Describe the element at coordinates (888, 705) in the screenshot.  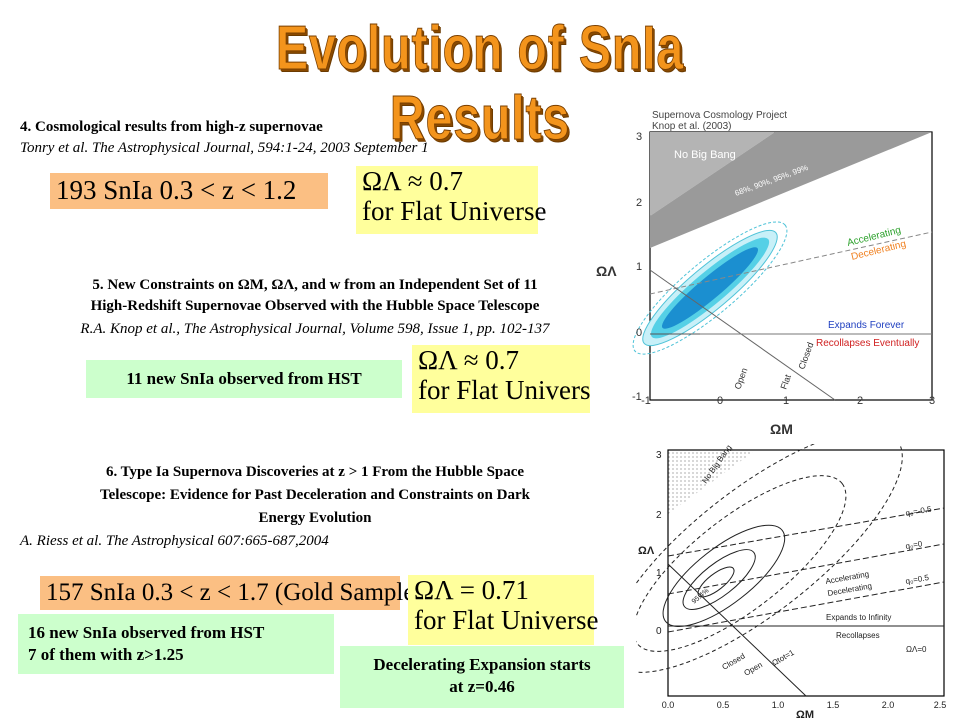
I see `xtick-bottom-5: 2.0` at that location.